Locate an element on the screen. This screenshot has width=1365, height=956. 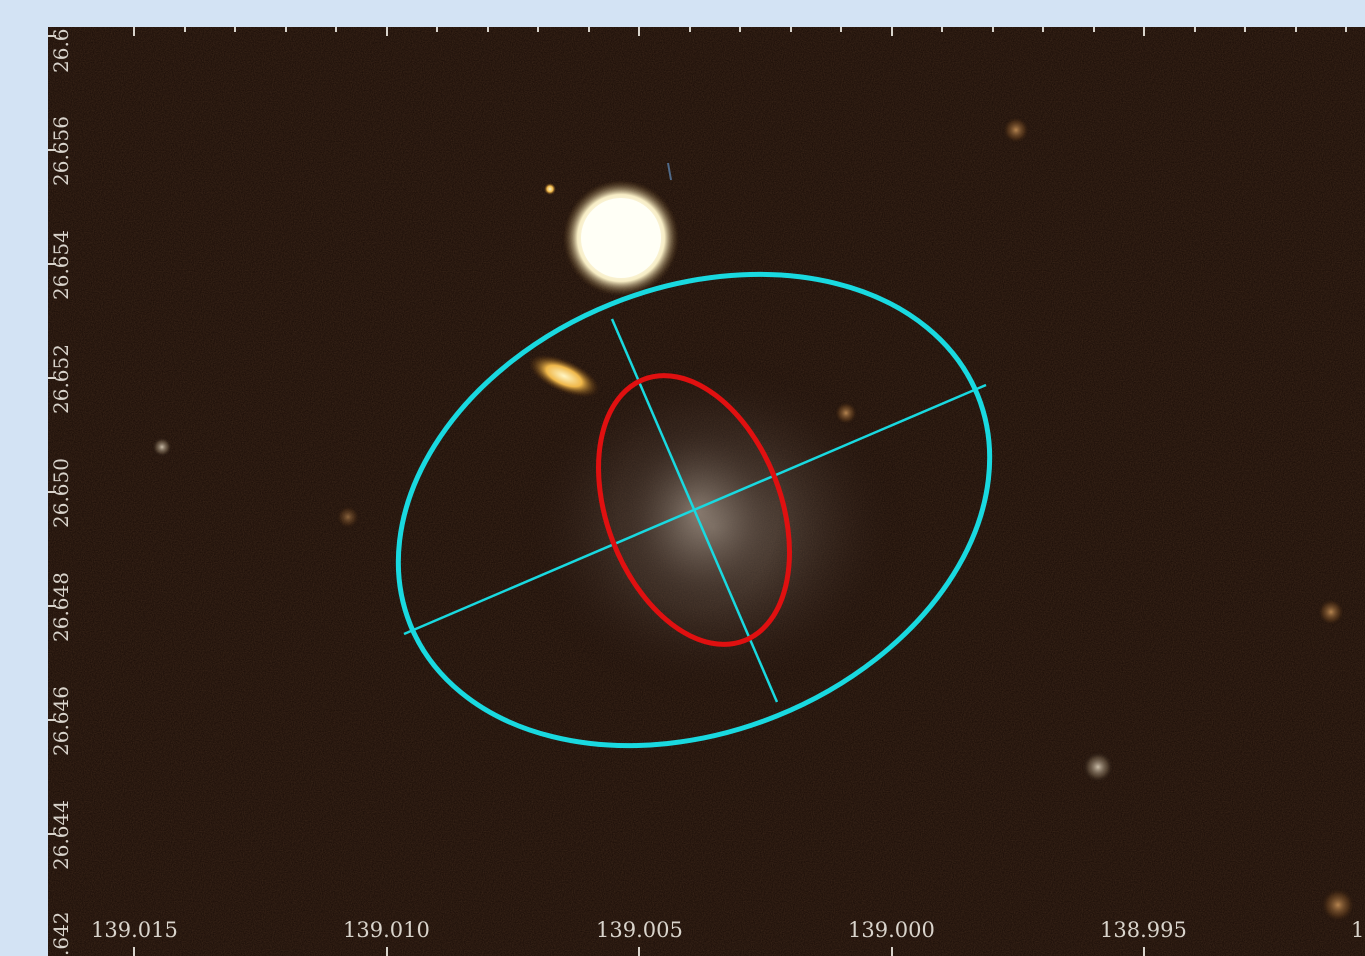
inner-aperture-ellipse is located at coordinates (694, 510).